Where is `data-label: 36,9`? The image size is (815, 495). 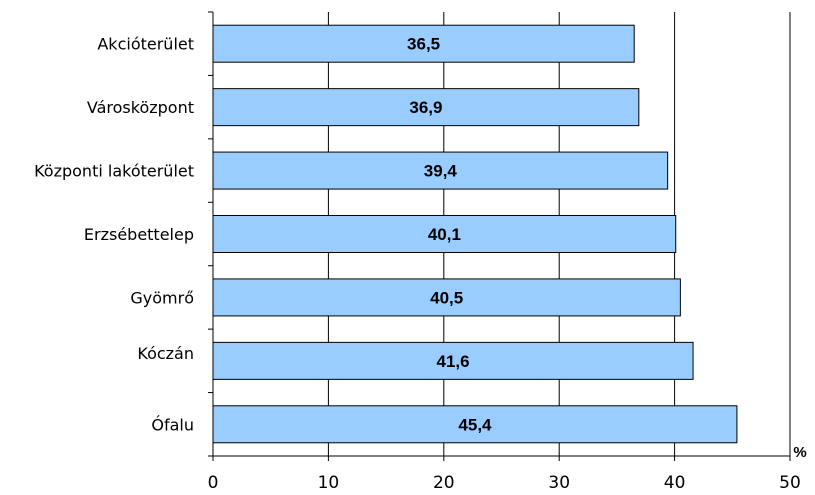
data-label: 36,9 is located at coordinates (425, 107).